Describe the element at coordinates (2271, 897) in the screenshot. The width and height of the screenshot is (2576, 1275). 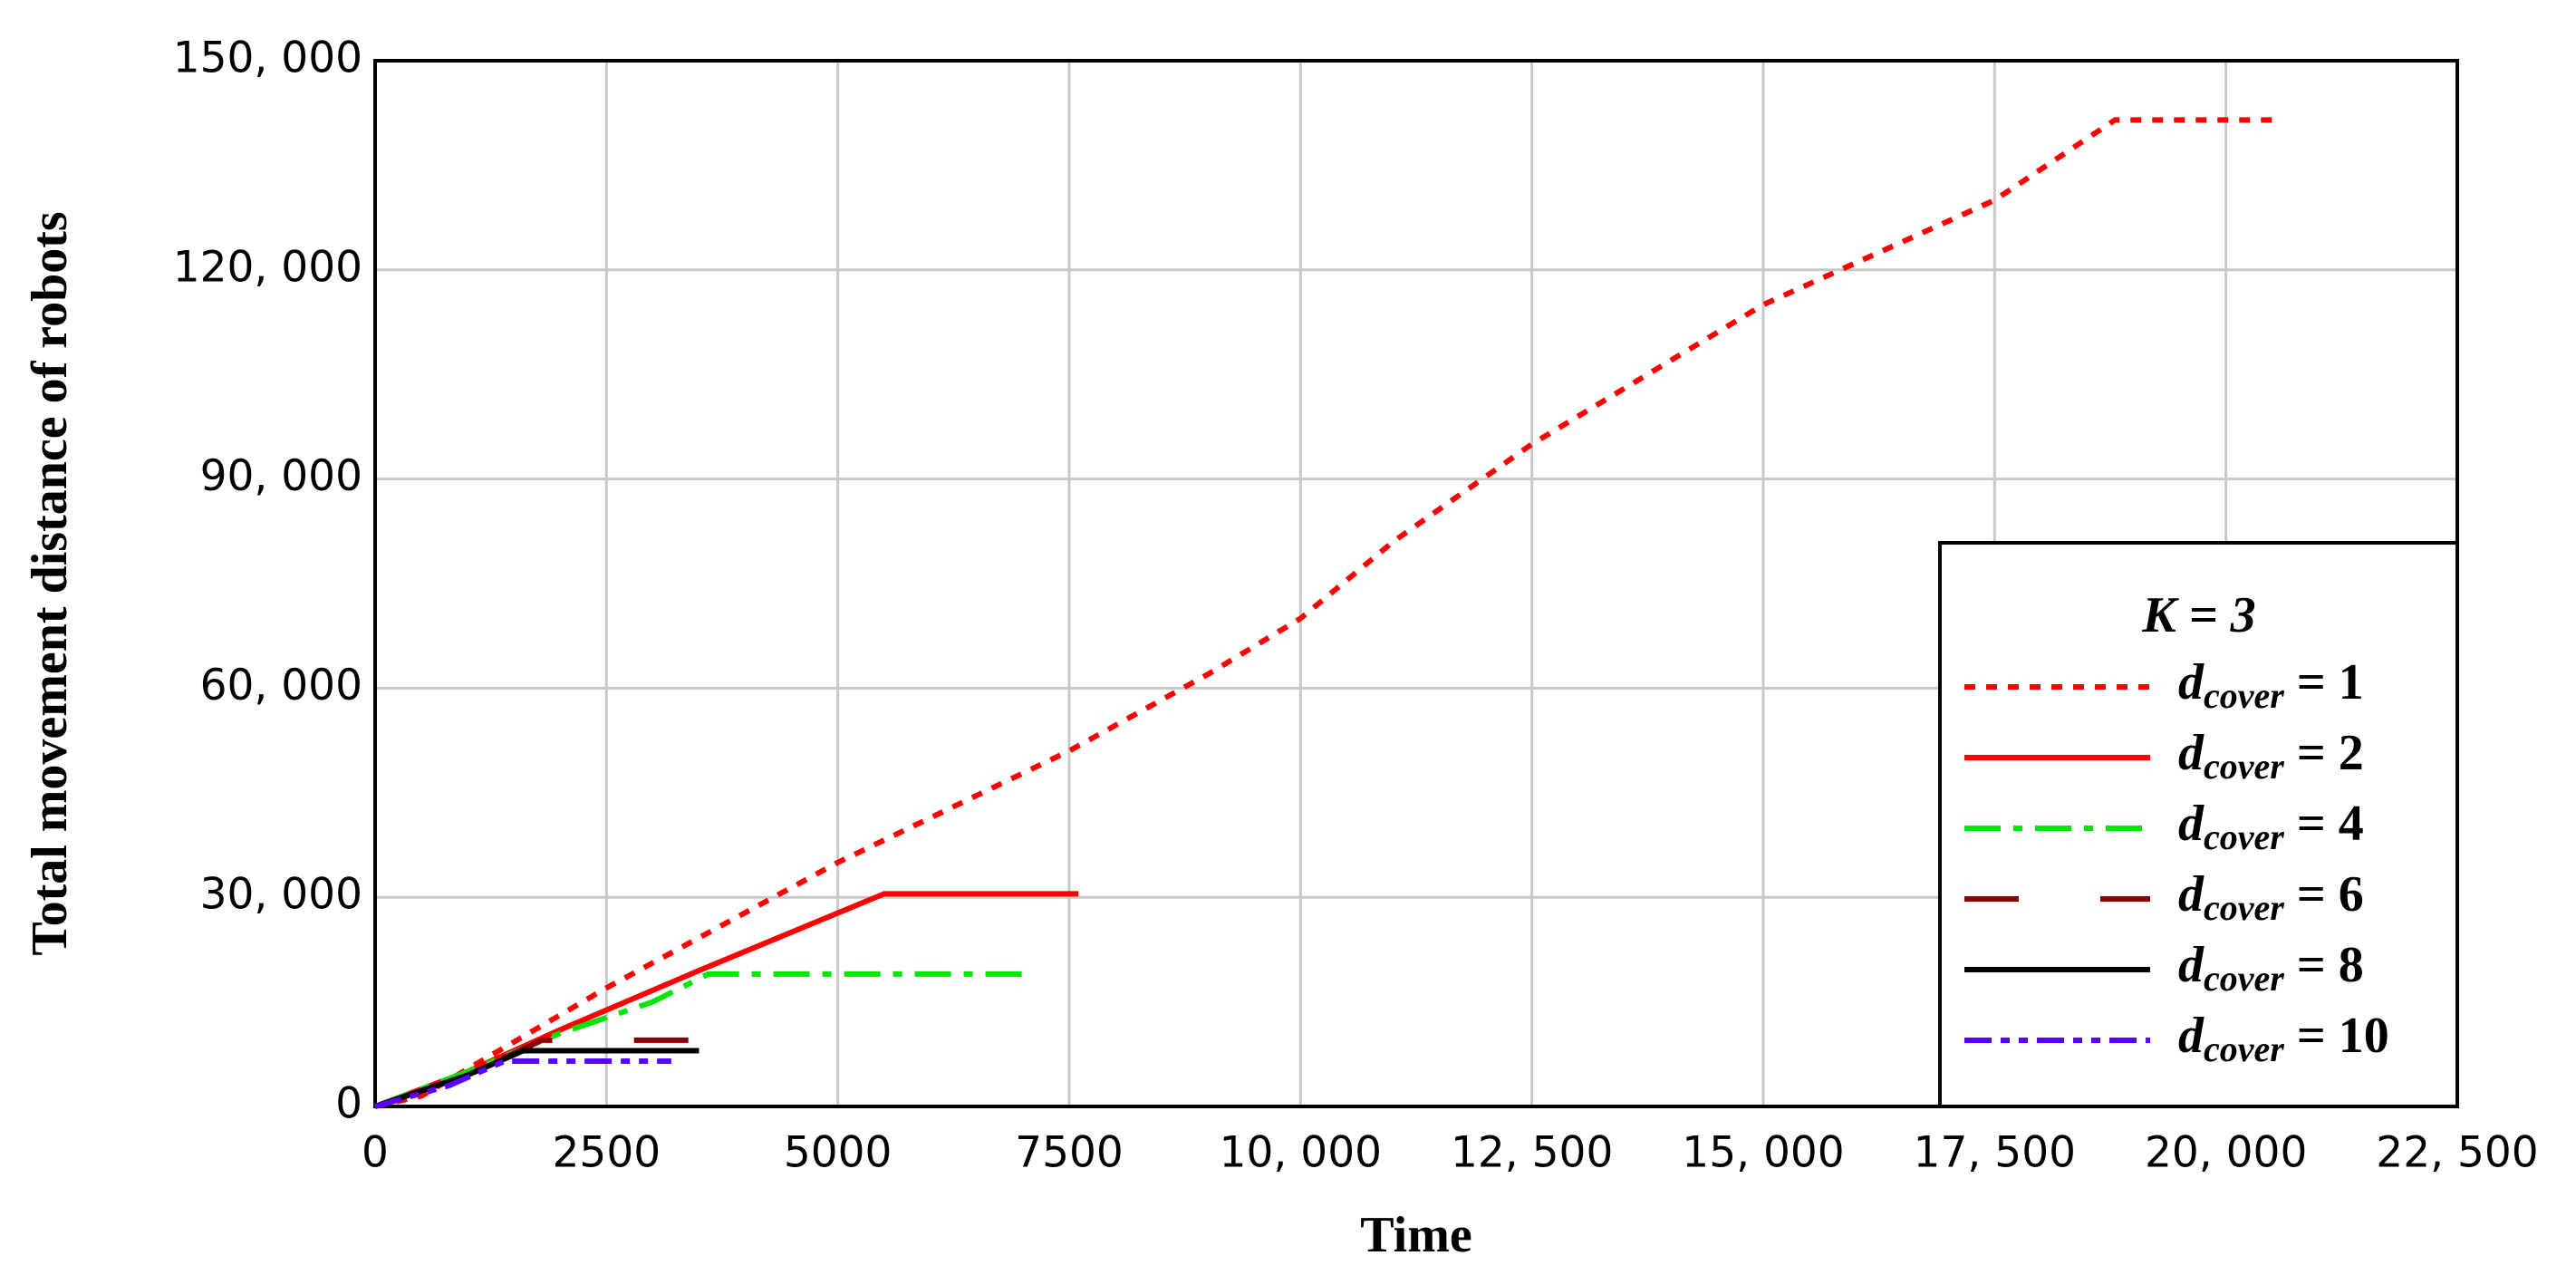
I see `legend-label: dcover = 6` at that location.